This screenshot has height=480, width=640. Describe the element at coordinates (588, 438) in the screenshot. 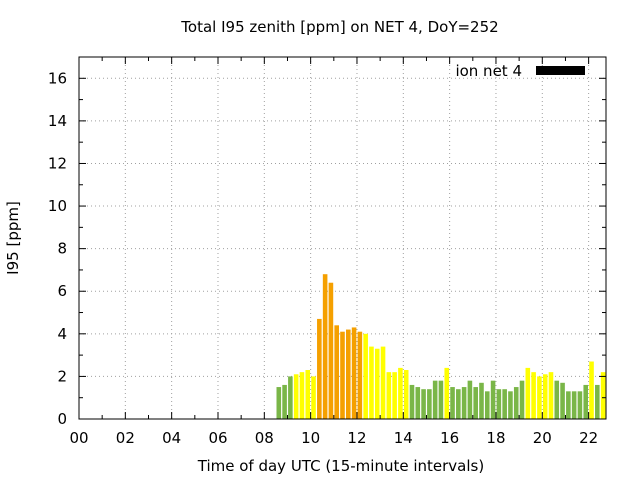

I see `x-tick-label: 22` at that location.